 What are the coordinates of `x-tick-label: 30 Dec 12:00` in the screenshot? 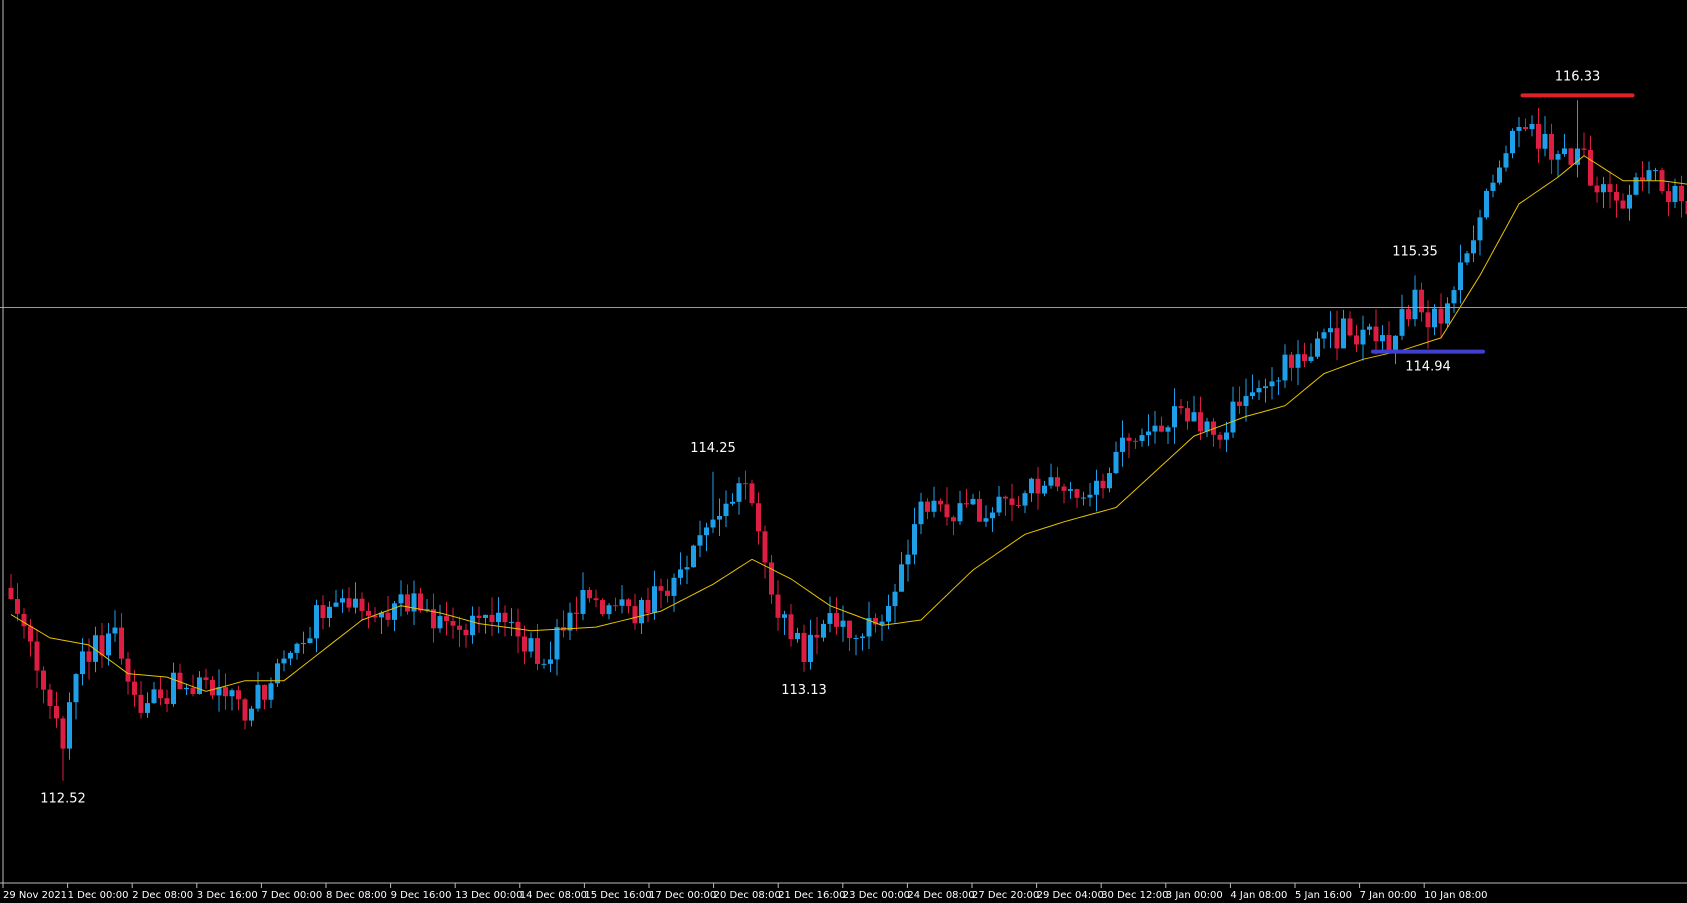 It's located at (1134, 895).